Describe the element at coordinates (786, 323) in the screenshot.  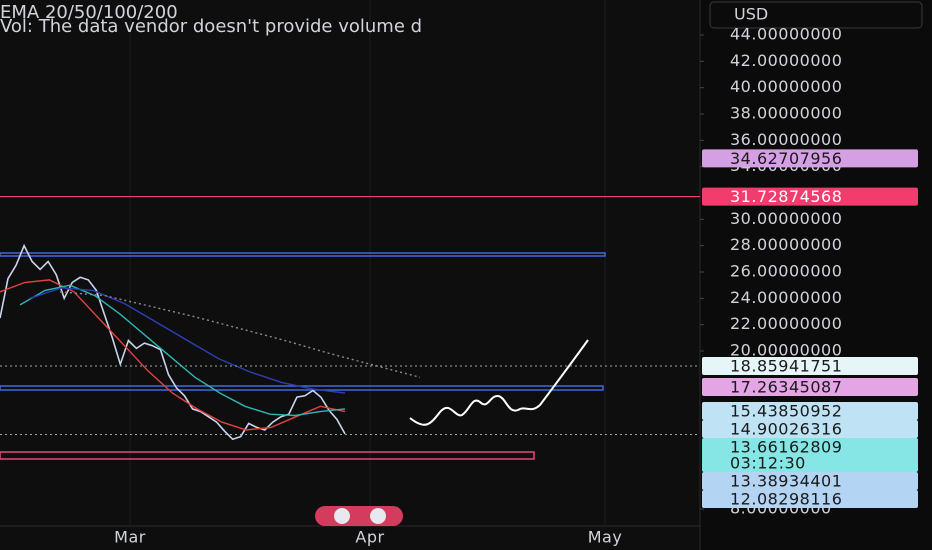
I see `y-tick-label: 22.00000000` at that location.